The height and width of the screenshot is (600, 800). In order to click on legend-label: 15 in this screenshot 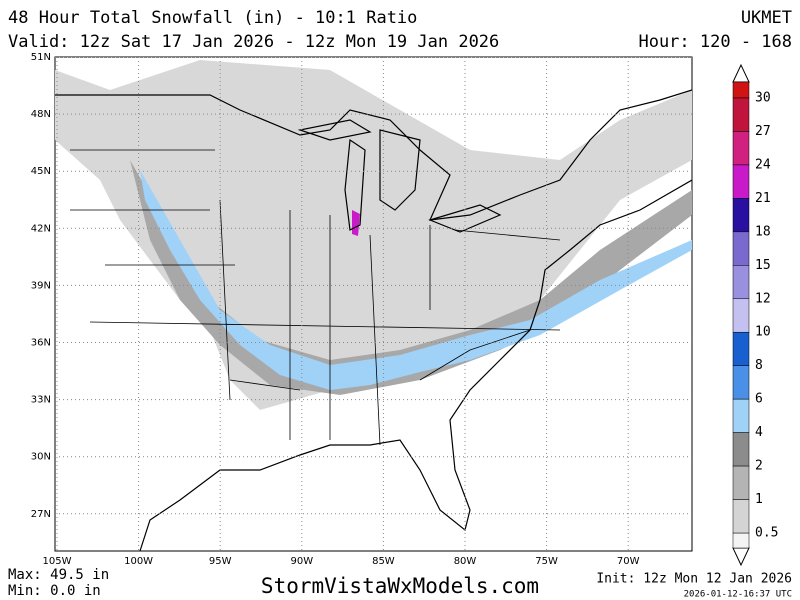, I will do `click(763, 265)`.